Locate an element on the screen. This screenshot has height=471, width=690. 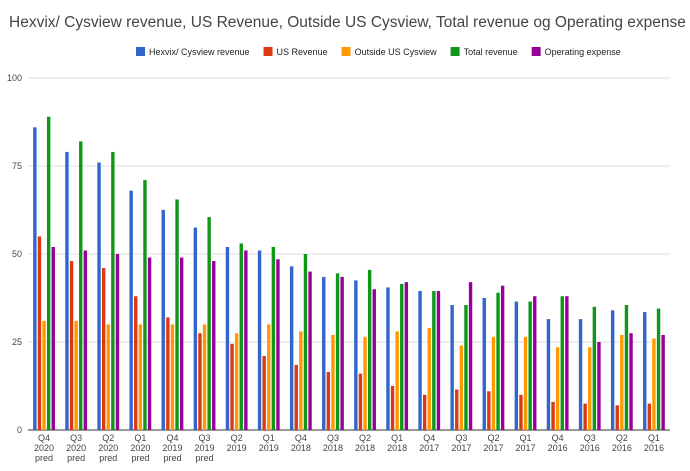
y-tick-label: 75 is located at coordinates (17, 166).